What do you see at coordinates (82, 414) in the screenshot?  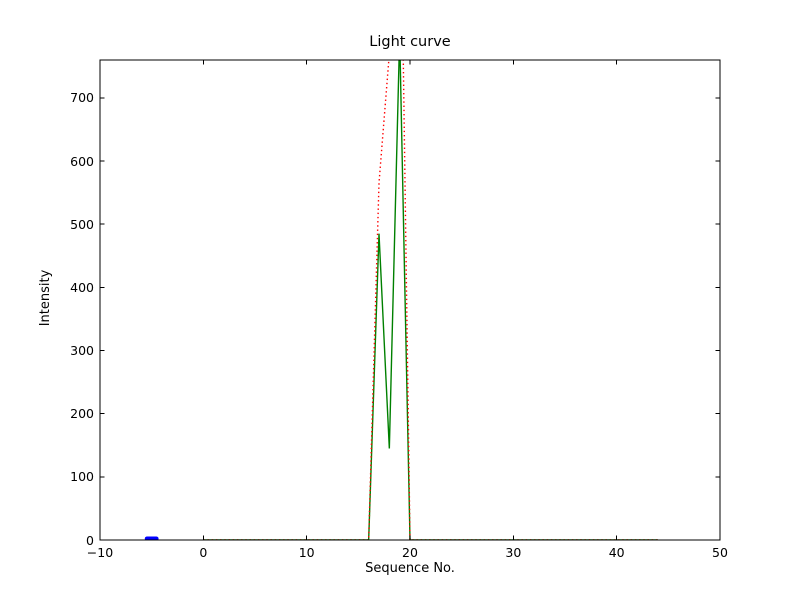 I see `y-tick-label: 200` at bounding box center [82, 414].